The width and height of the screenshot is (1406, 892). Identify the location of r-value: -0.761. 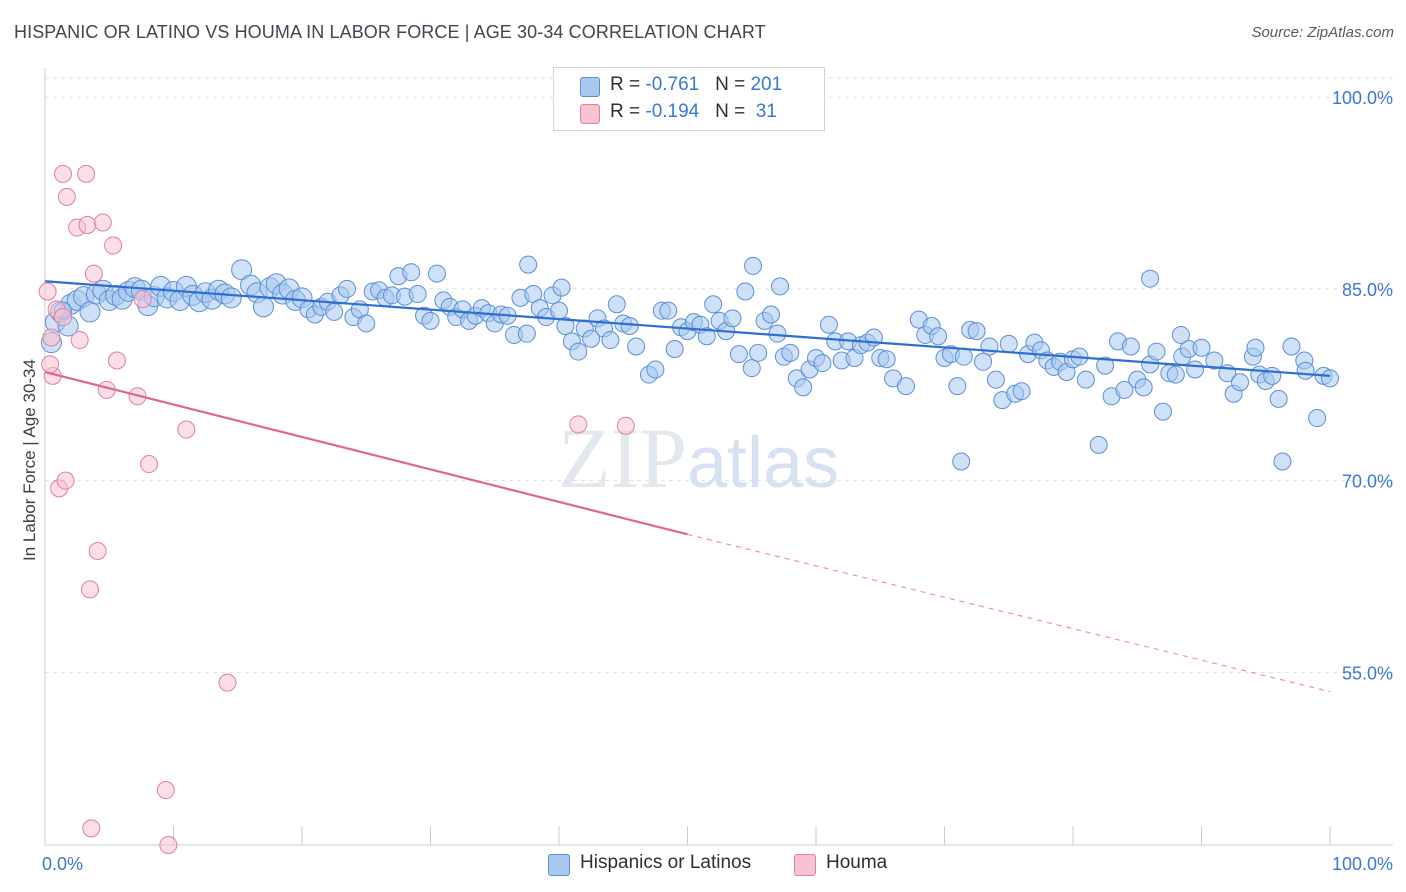
(672, 84).